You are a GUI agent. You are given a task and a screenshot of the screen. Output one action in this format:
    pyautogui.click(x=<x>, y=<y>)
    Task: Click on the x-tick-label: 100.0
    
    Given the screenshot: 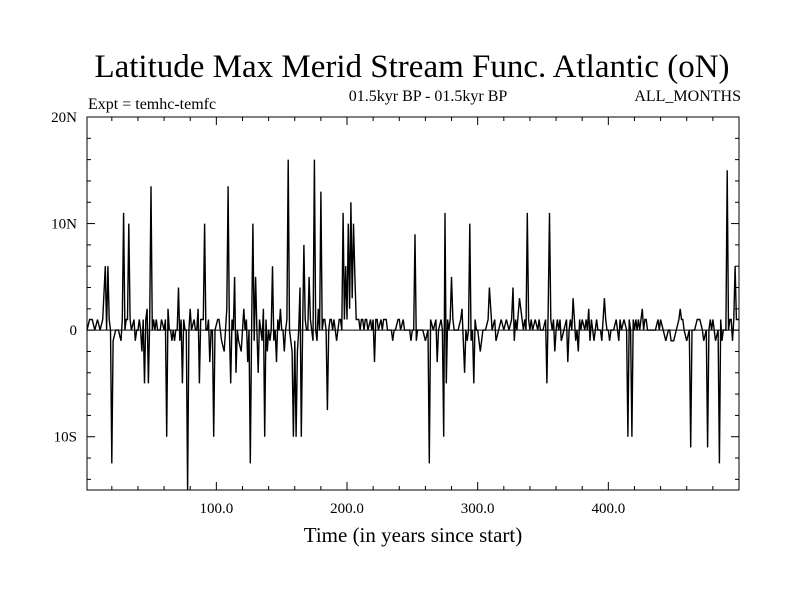 What is the action you would take?
    pyautogui.click(x=216, y=509)
    